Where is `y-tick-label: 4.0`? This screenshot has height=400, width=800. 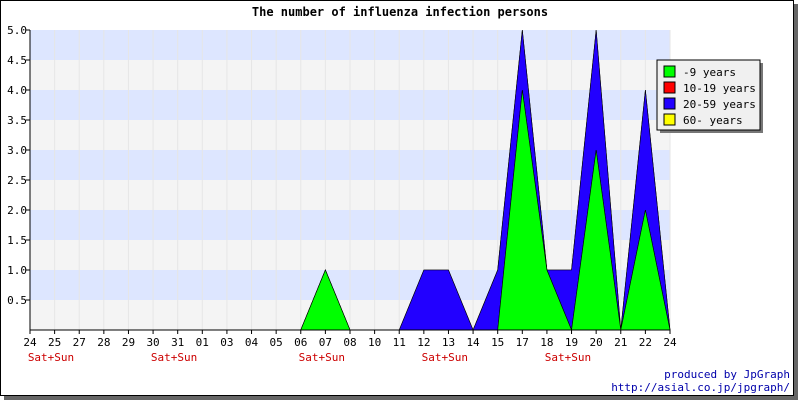 y-tick-label: 4.0 is located at coordinates (17, 90).